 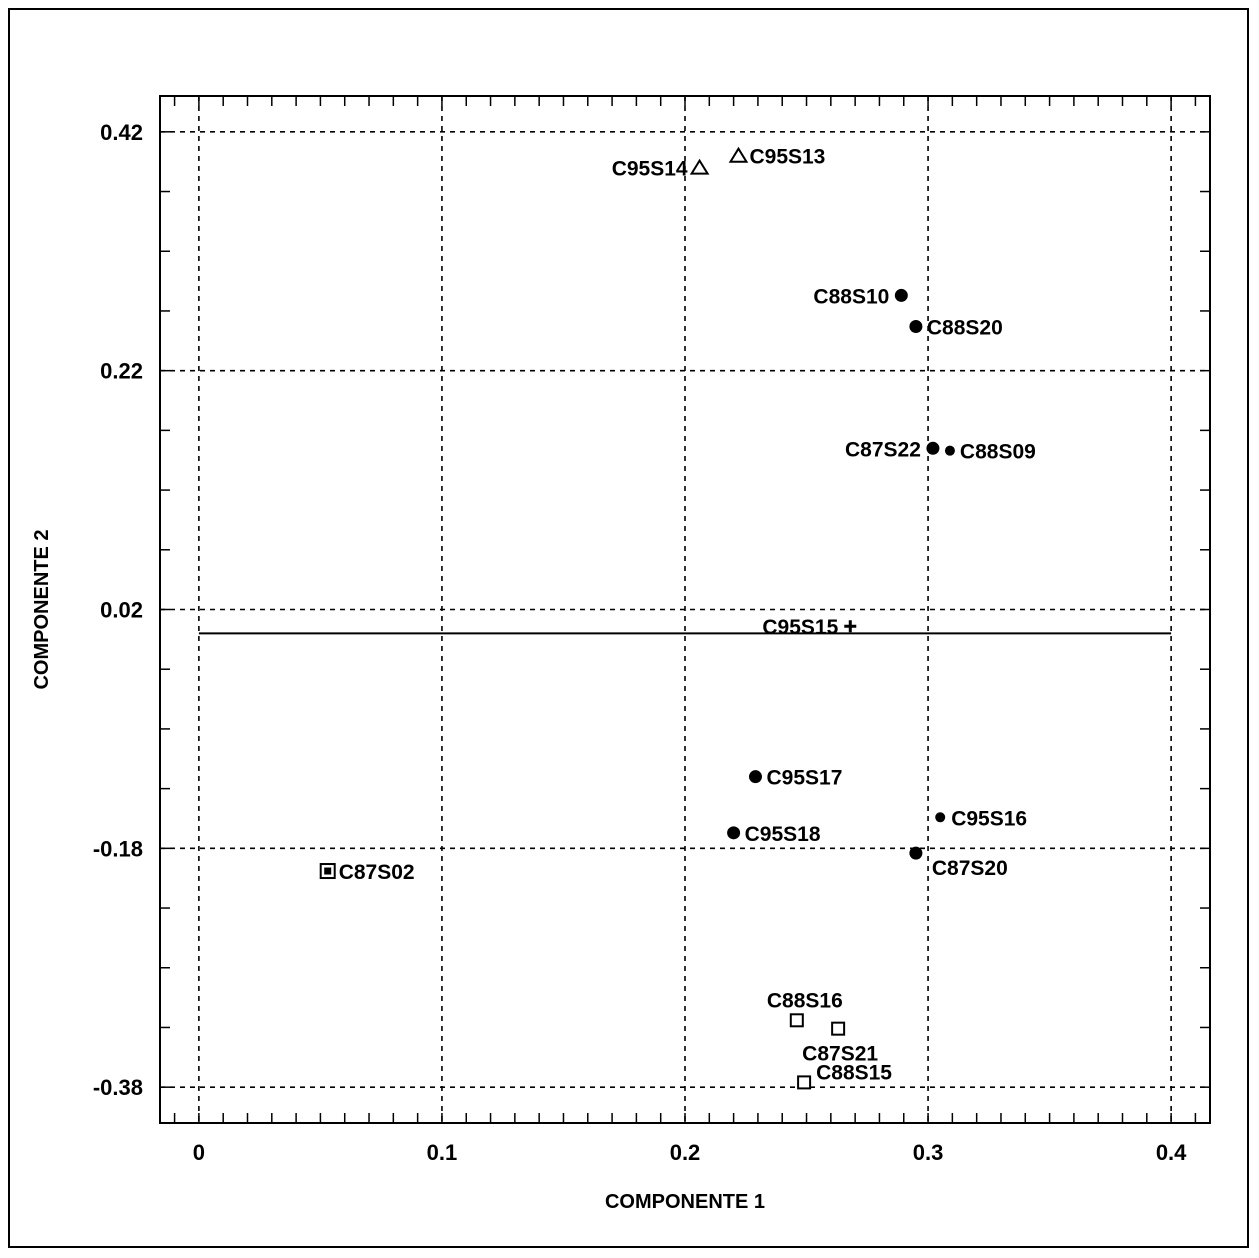 What do you see at coordinates (1171, 1152) in the screenshot?
I see `x-tick-label: 0.4` at bounding box center [1171, 1152].